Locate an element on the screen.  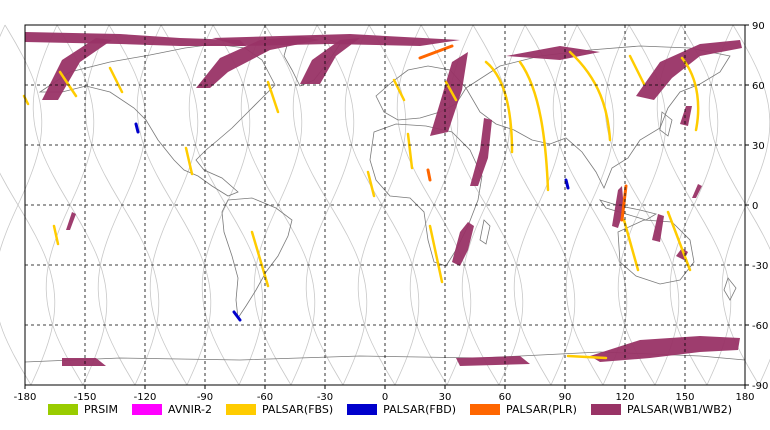
legend-label-prsim: PRSIM is located at coordinates (101, 409).